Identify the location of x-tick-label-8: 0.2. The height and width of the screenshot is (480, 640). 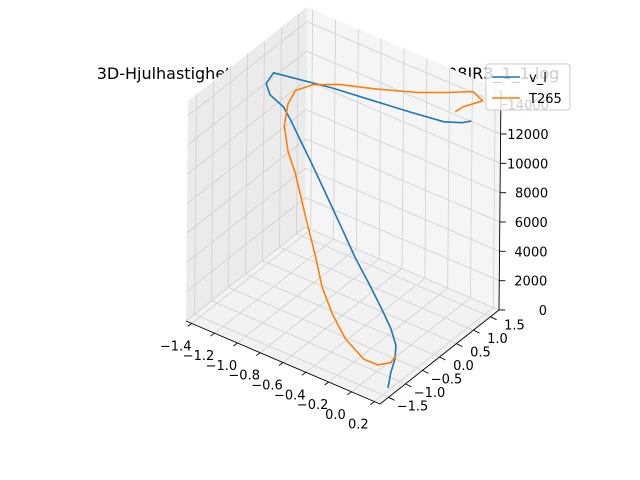
(358, 425).